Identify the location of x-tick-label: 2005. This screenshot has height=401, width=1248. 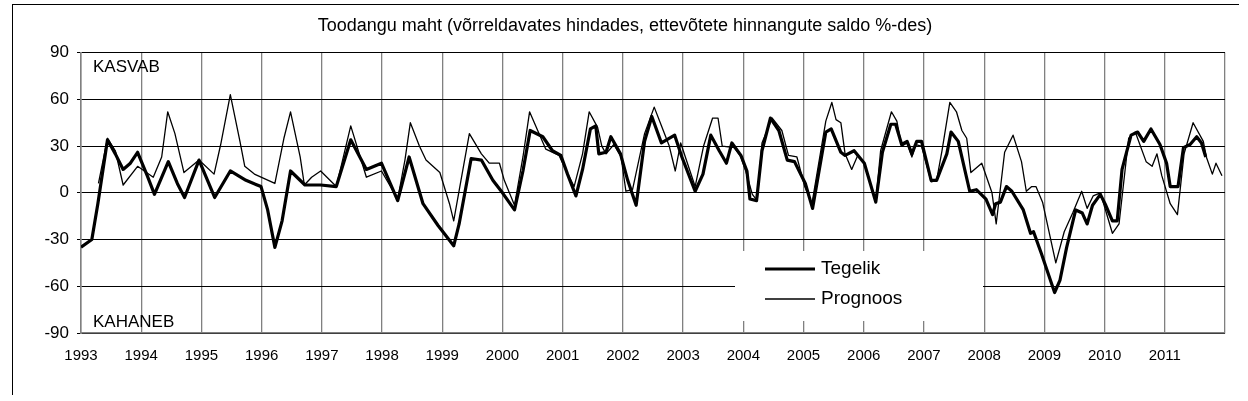
(803, 355).